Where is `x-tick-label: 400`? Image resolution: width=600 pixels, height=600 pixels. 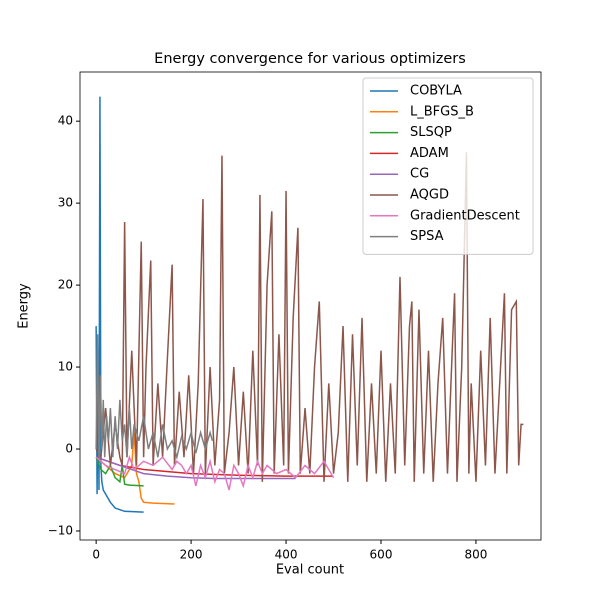
x-tick-label: 400 is located at coordinates (286, 555).